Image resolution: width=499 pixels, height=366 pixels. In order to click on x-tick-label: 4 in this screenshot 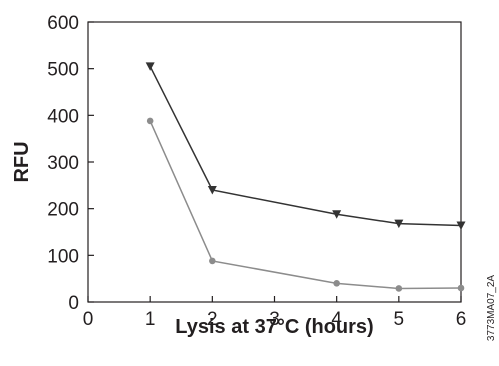, I will do `click(336, 319)`.